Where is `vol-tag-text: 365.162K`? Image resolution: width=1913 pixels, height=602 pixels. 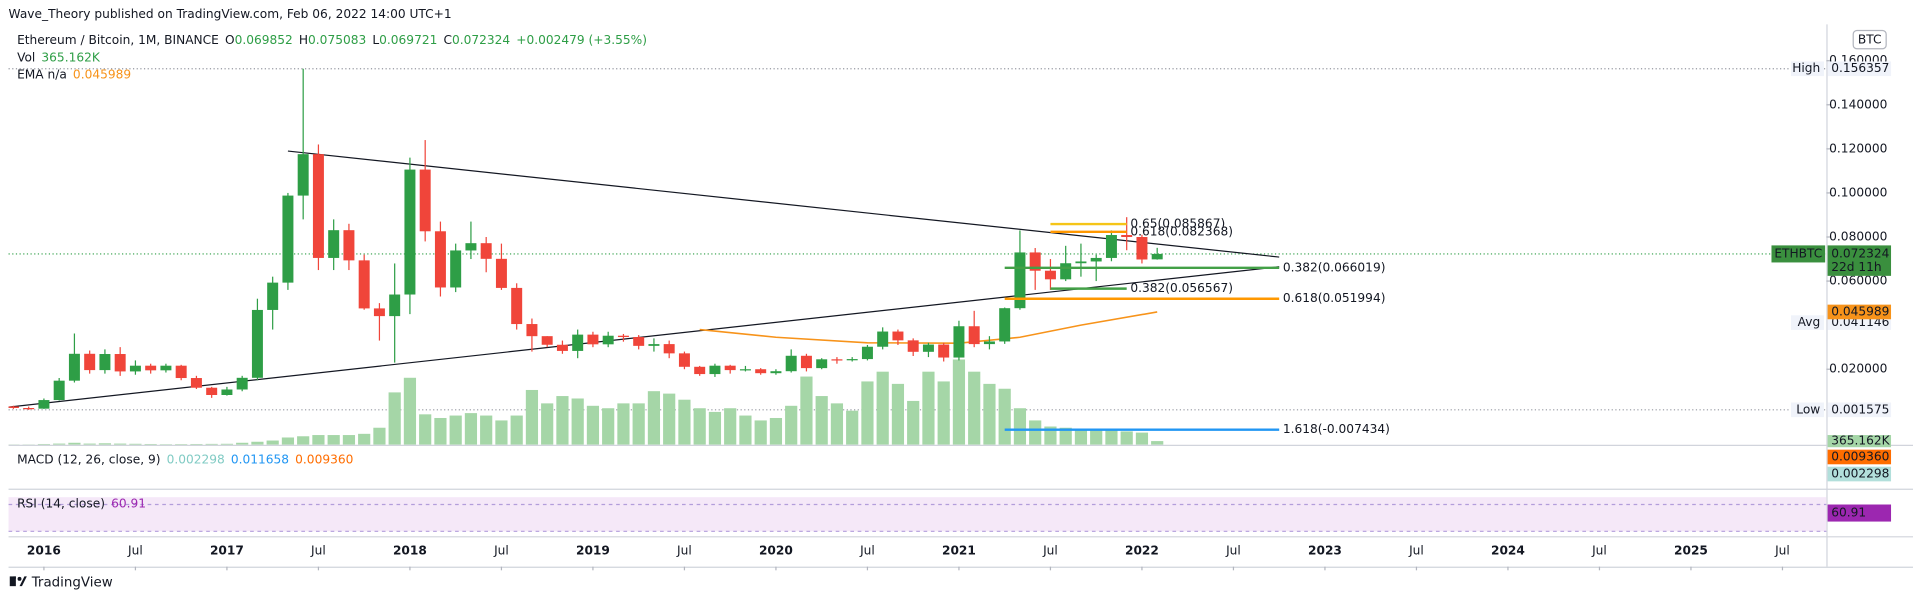
vol-tag-text: 365.162K is located at coordinates (1860, 441).